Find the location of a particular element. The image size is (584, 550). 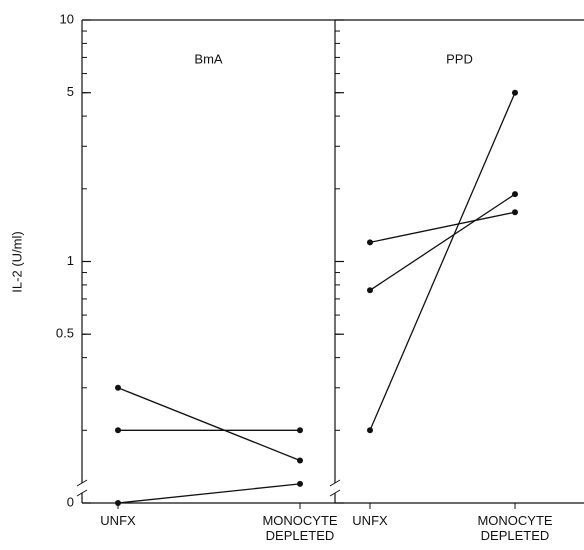

y-tick-label: 10 is located at coordinates (67, 18).